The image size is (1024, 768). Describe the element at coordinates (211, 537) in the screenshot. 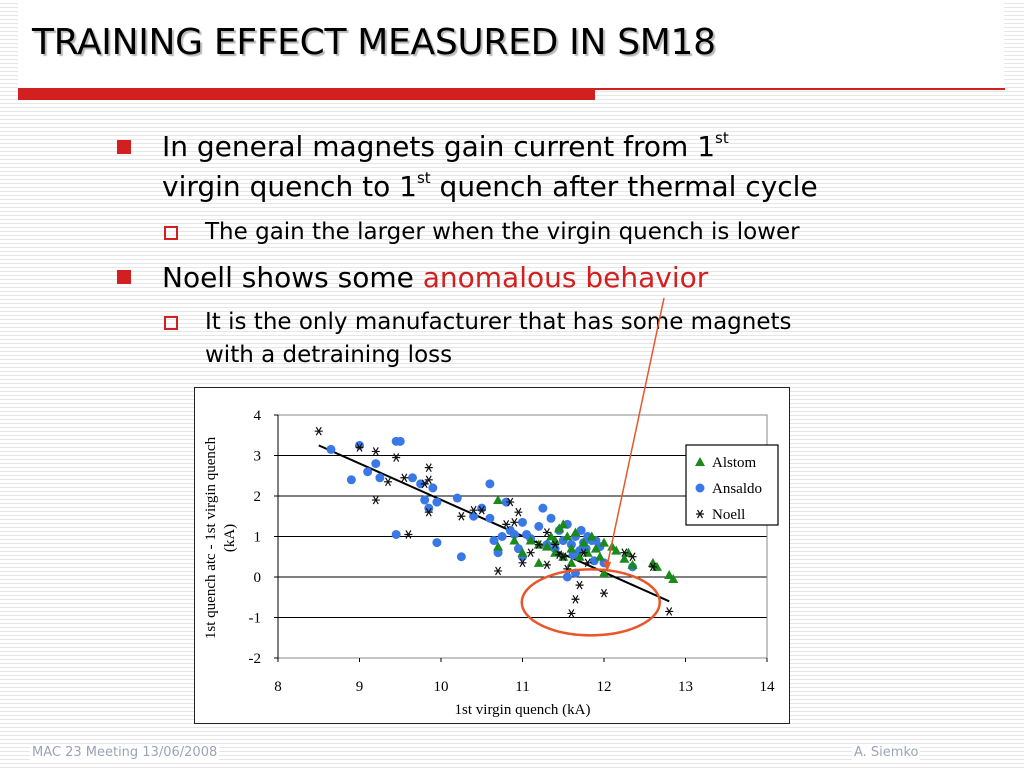

I see `y-axis-label: 1st quench atc - 1st virgin quench` at that location.